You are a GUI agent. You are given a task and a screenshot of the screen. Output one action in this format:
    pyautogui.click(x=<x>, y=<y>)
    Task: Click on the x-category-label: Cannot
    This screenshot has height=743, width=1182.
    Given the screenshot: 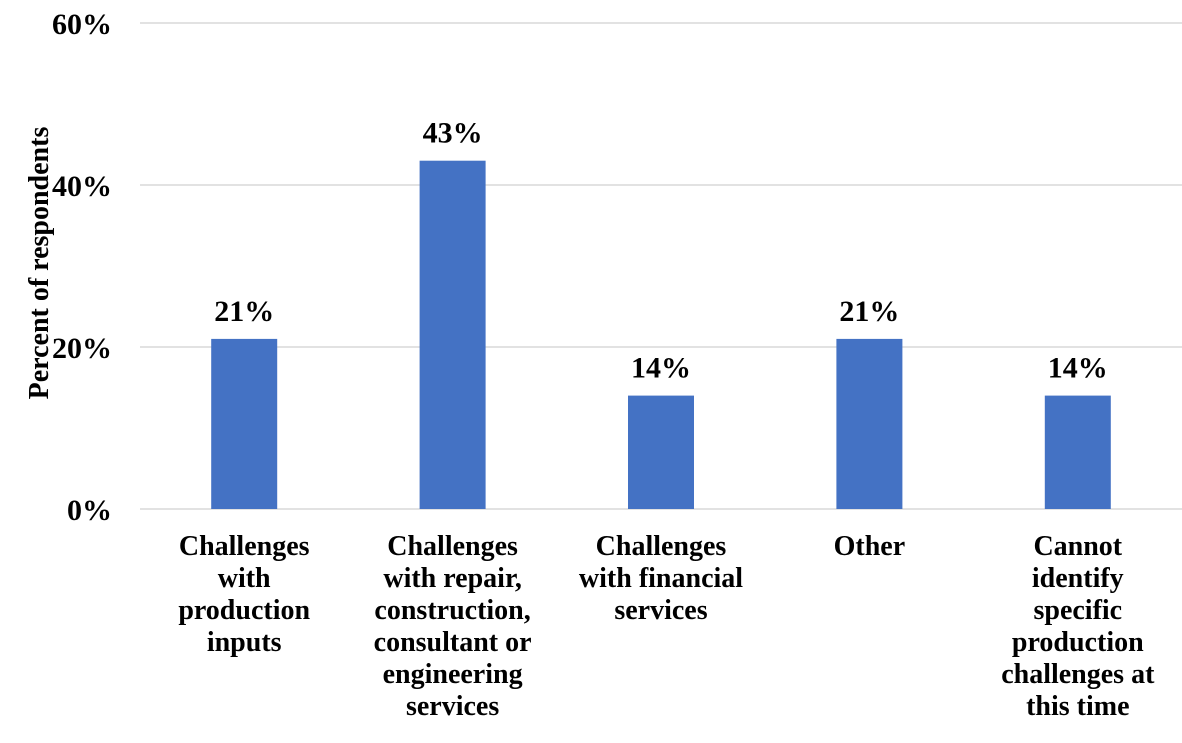 What is the action you would take?
    pyautogui.click(x=1077, y=546)
    